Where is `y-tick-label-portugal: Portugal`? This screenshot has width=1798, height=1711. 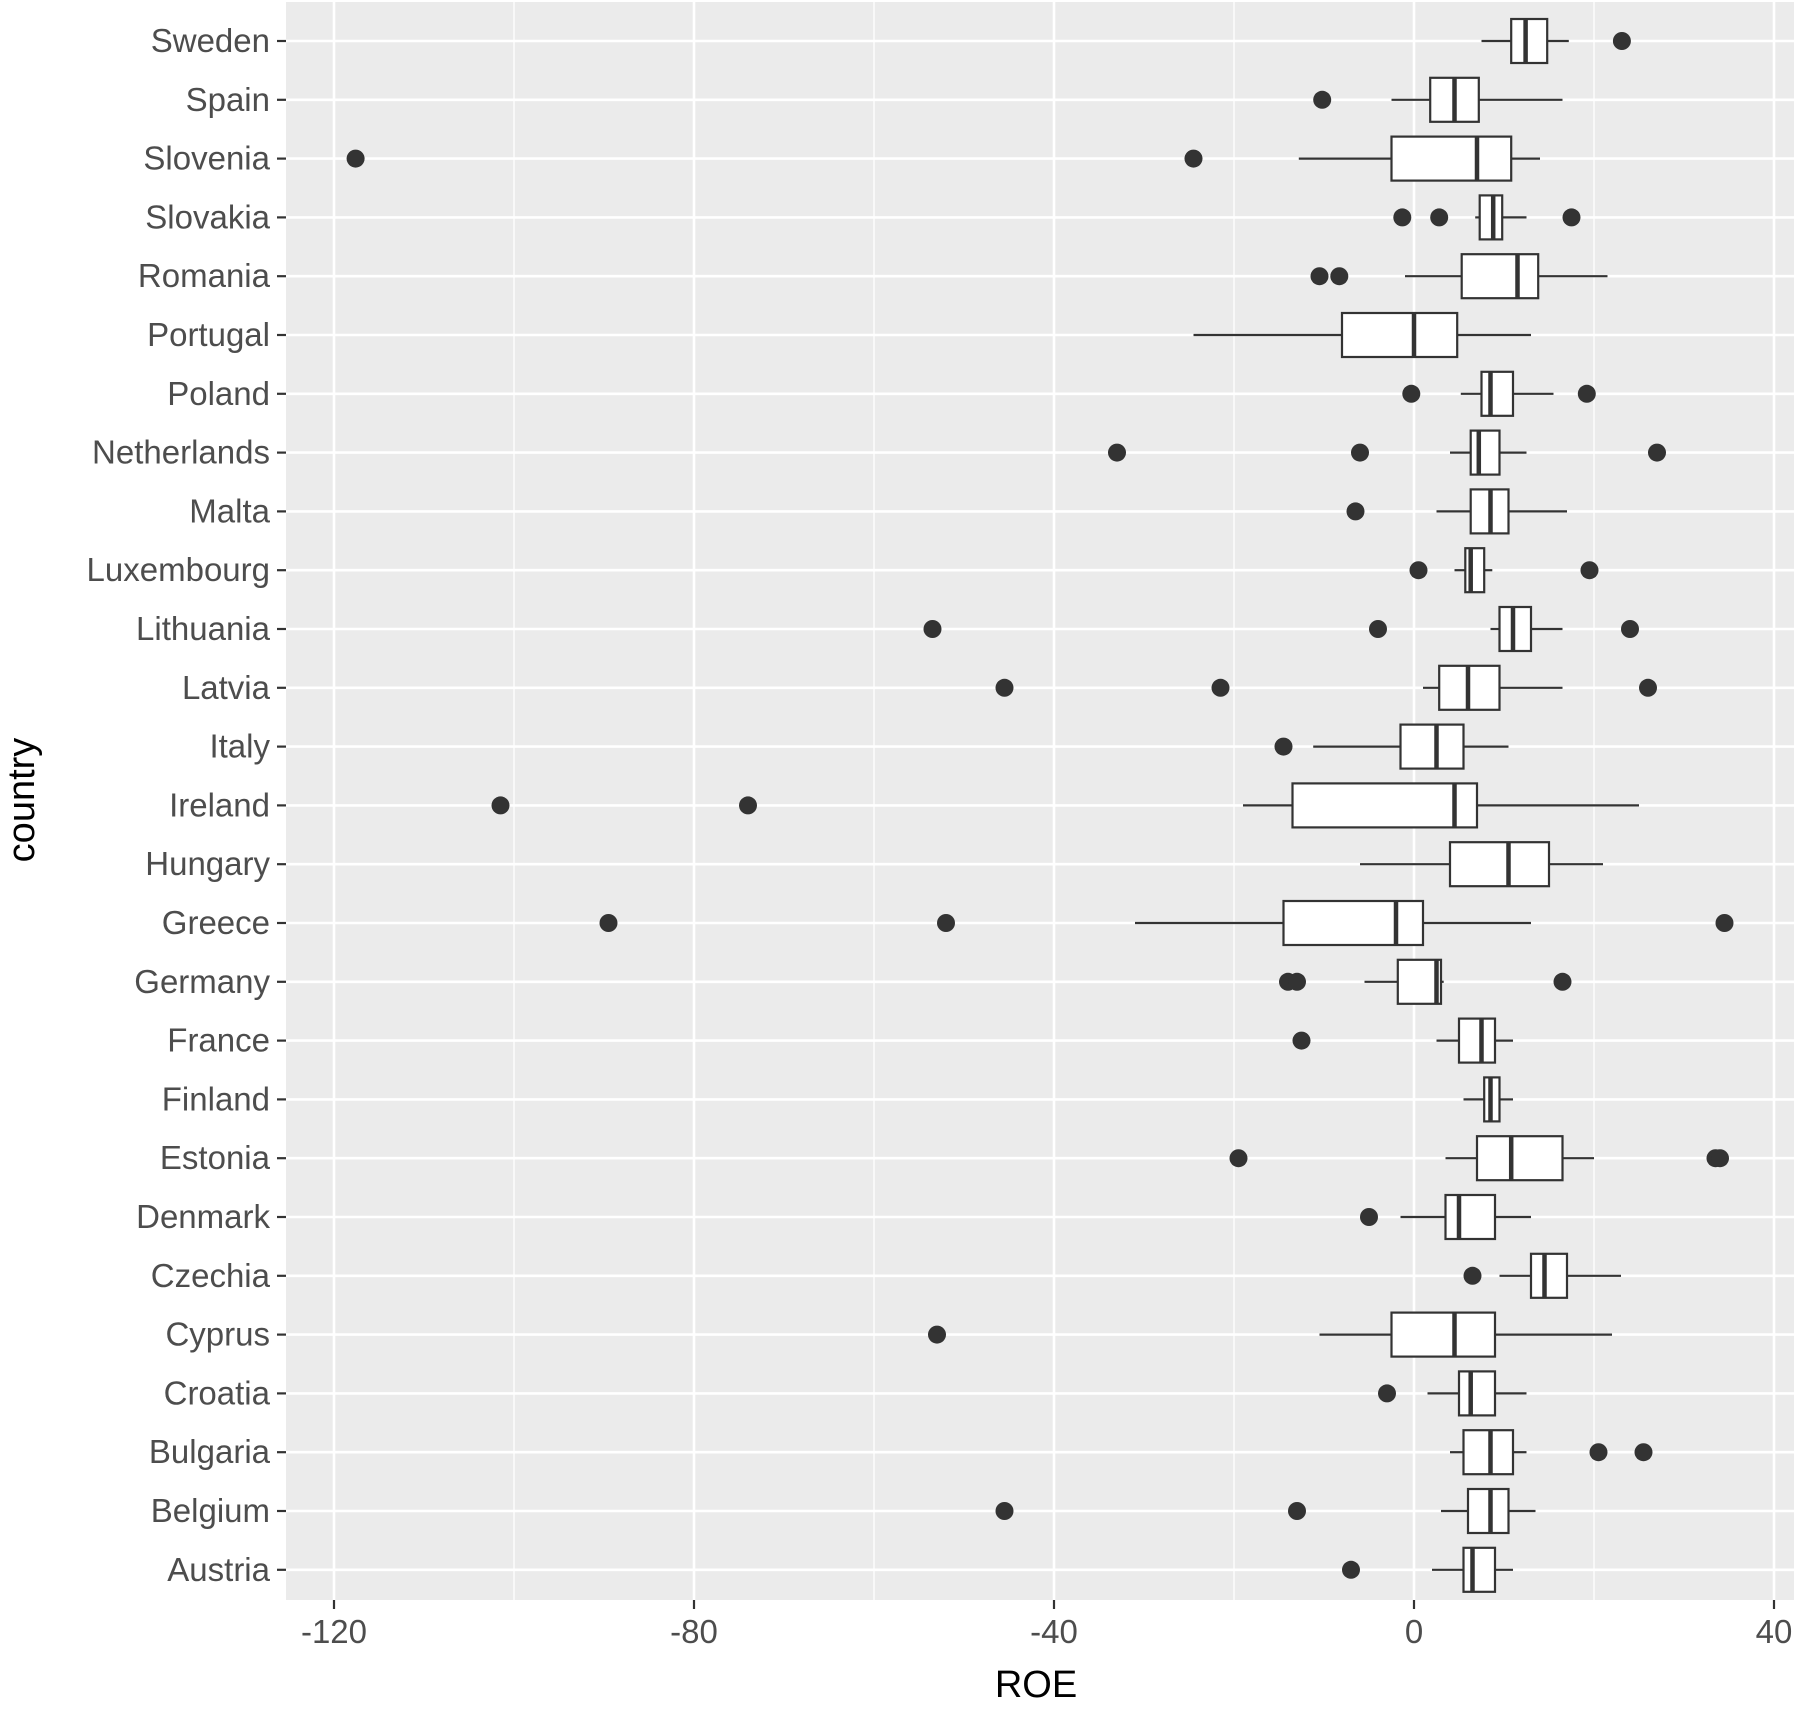
y-tick-label-portugal: Portugal is located at coordinates (208, 334).